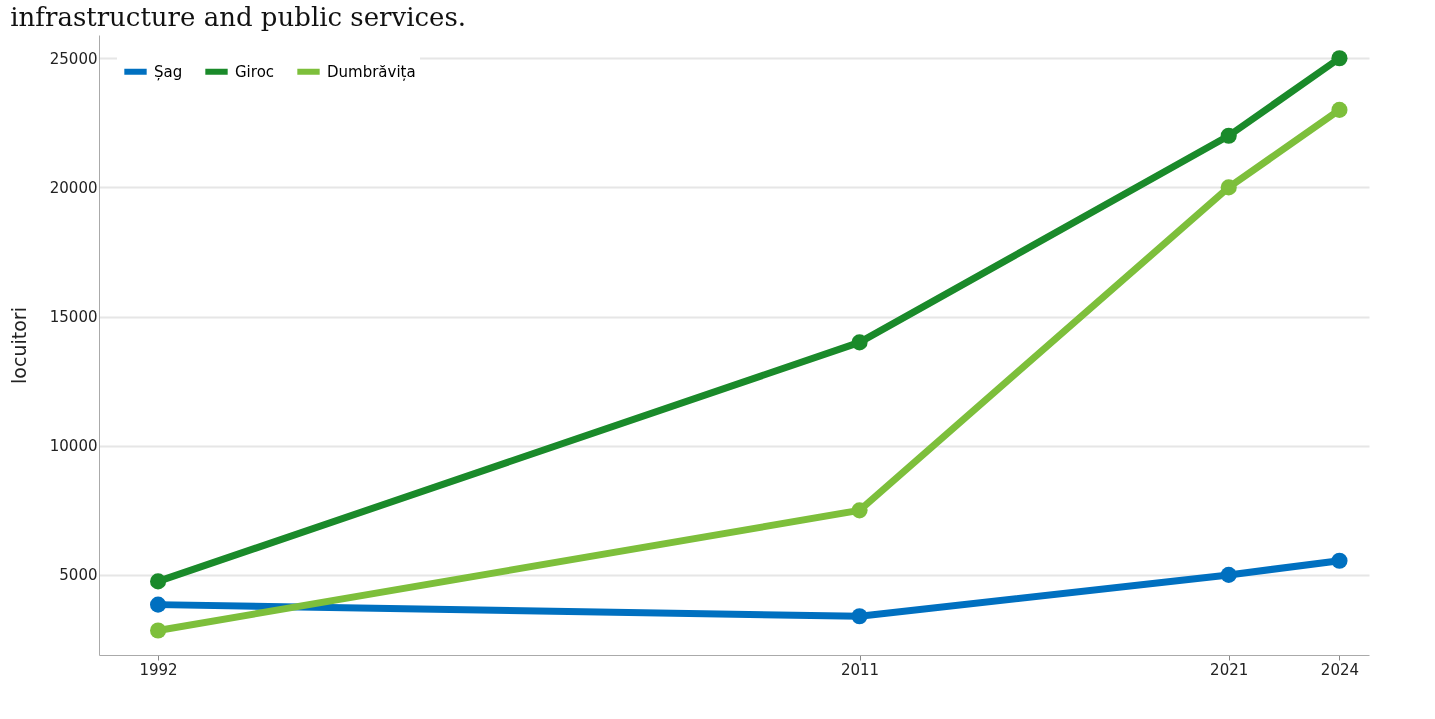 The image size is (1435, 719). Describe the element at coordinates (73, 446) in the screenshot. I see `y-tick-label: 10000` at that location.